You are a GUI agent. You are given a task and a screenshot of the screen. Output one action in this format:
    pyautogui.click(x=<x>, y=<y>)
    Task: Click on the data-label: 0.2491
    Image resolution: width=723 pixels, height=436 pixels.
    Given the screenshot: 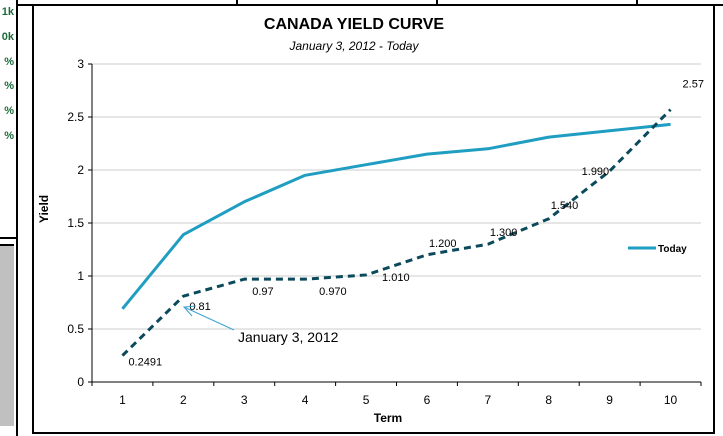 What is the action you would take?
    pyautogui.click(x=145, y=363)
    